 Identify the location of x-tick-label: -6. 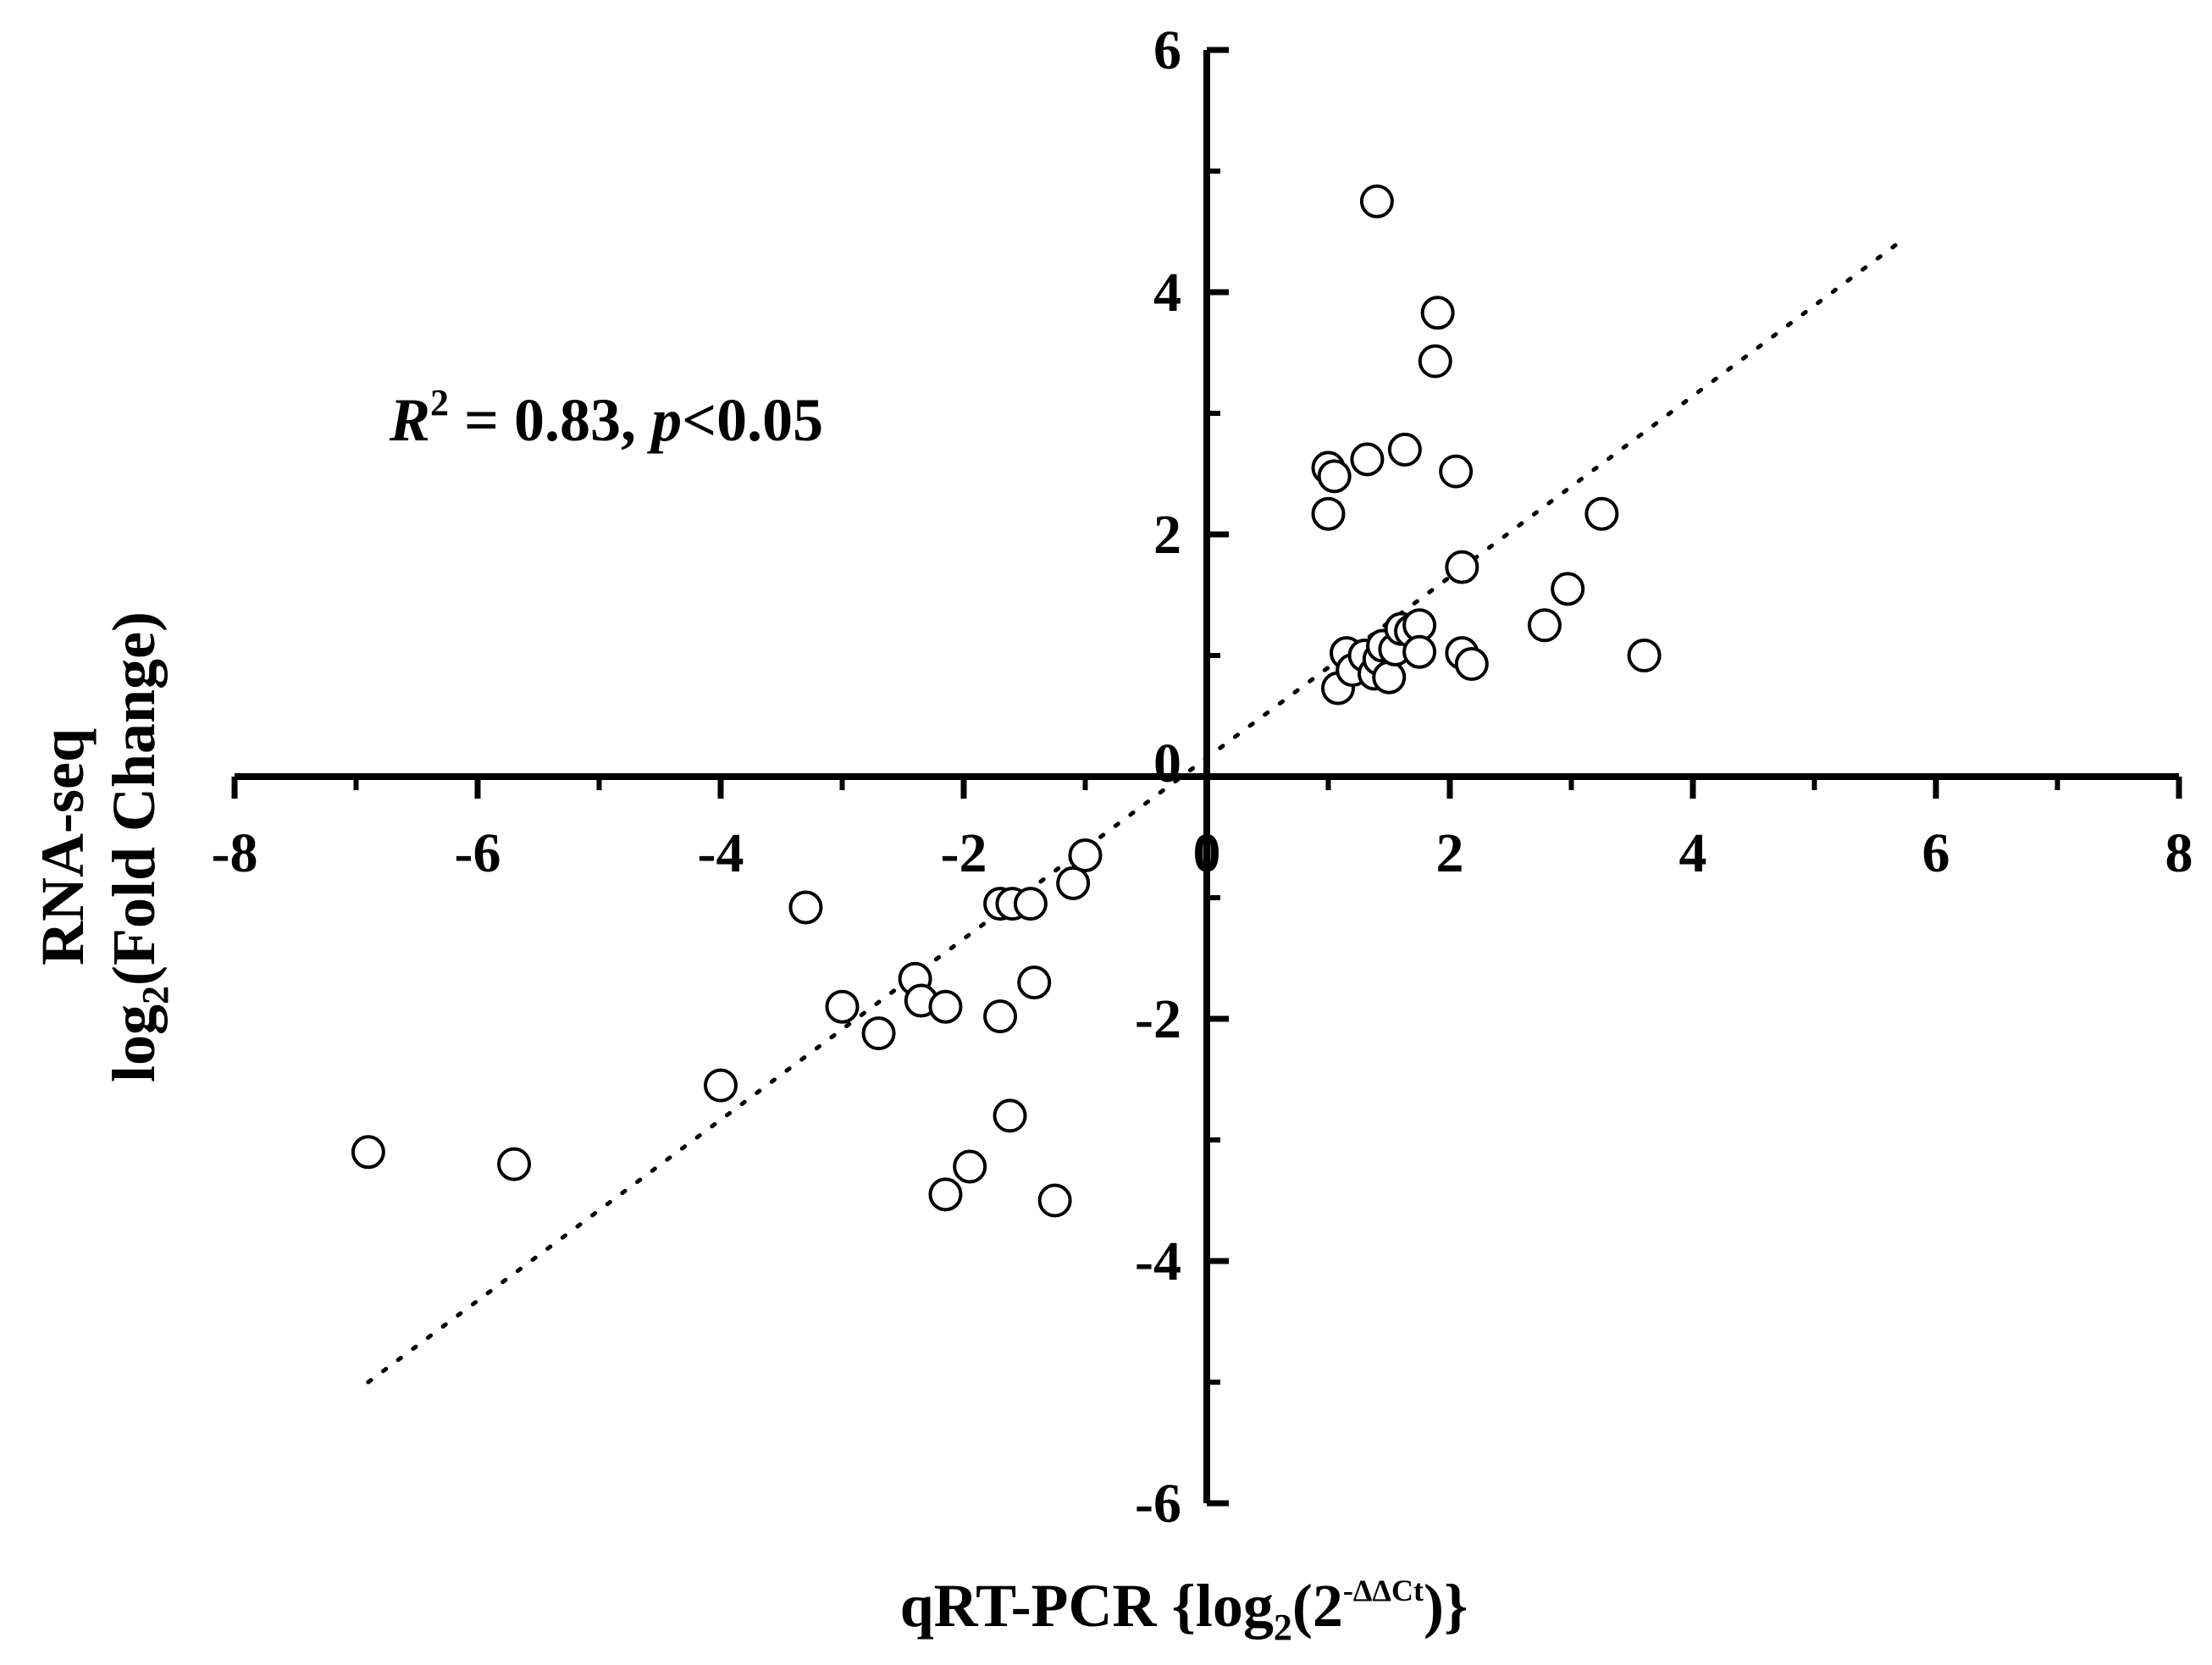
(478, 853).